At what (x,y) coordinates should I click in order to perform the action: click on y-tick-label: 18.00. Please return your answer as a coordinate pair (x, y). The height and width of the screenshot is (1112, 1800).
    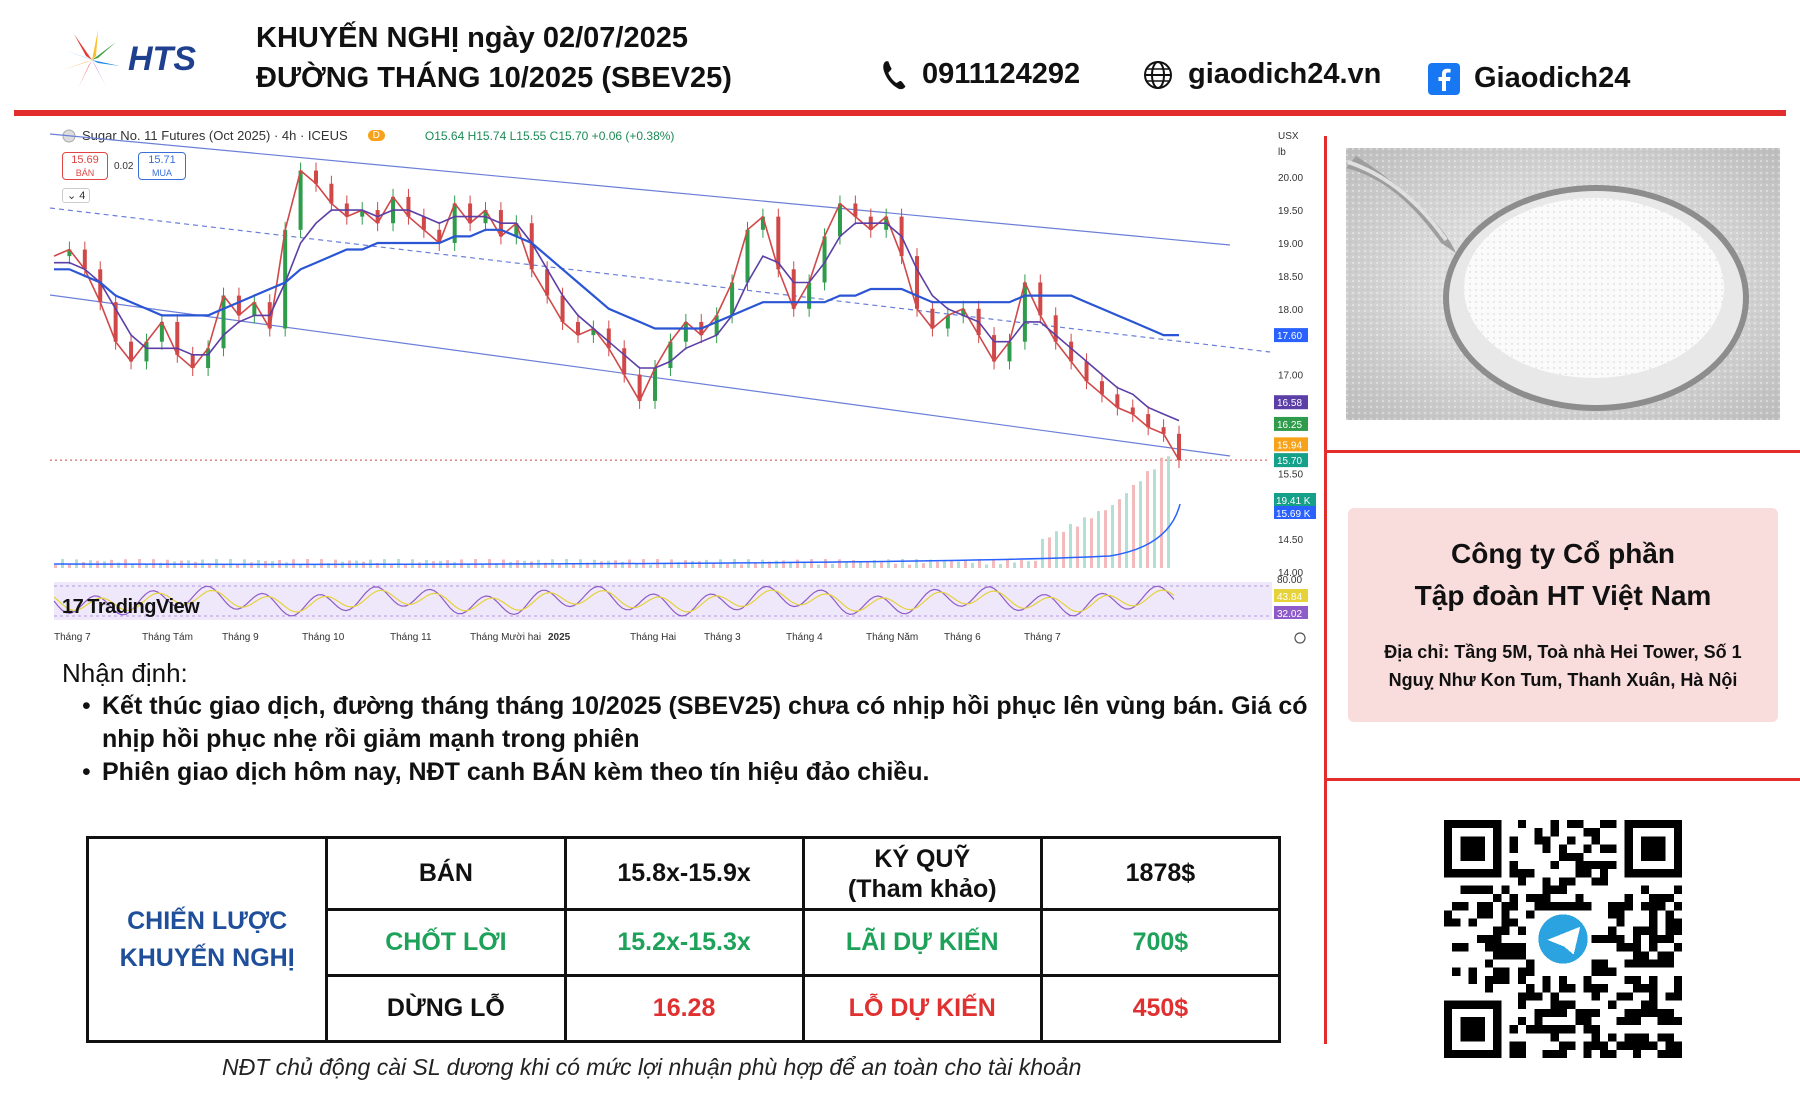
    Looking at the image, I should click on (1290, 310).